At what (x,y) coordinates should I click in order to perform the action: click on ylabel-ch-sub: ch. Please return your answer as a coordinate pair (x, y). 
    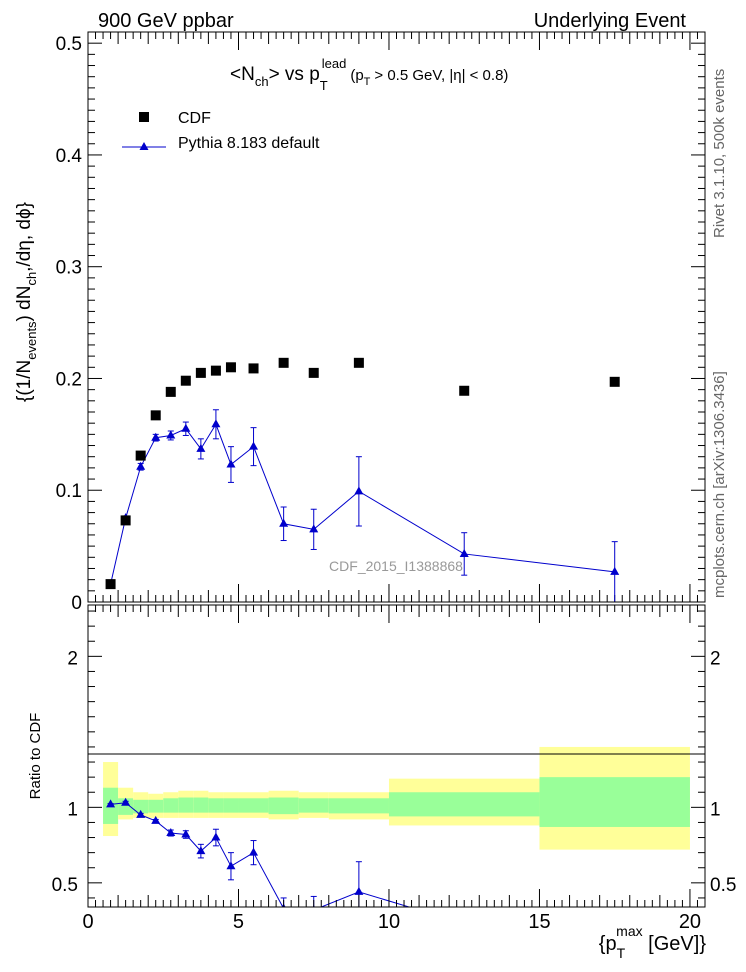
    Looking at the image, I should click on (31, 279).